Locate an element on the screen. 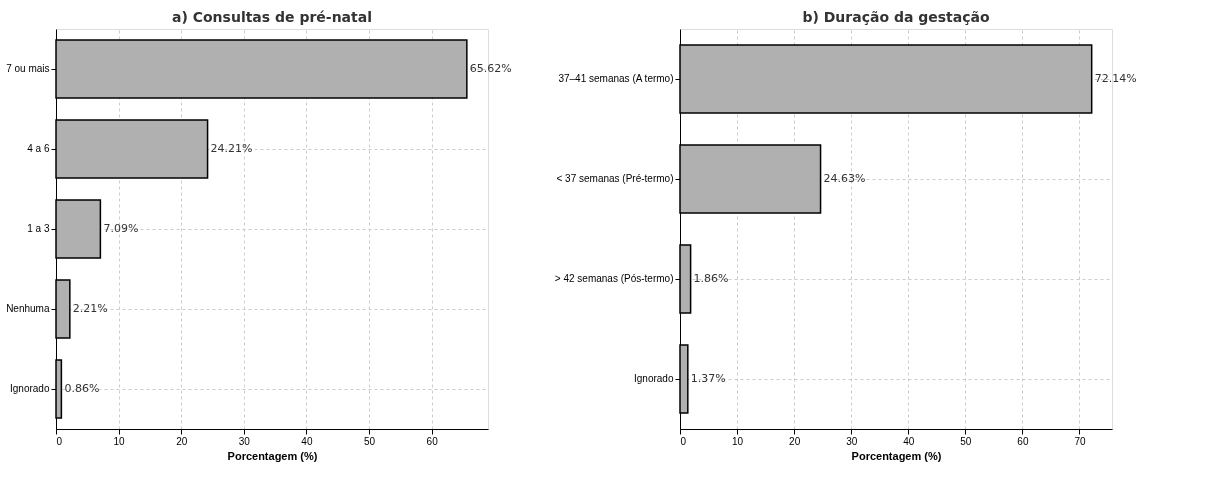  chart-title: b) Duração da gestação is located at coordinates (896, 17).